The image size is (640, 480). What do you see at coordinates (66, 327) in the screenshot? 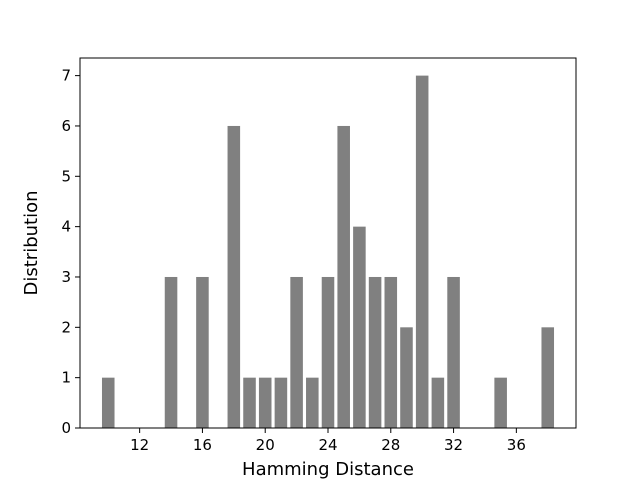
I see `y-tick-label: 2` at bounding box center [66, 327].